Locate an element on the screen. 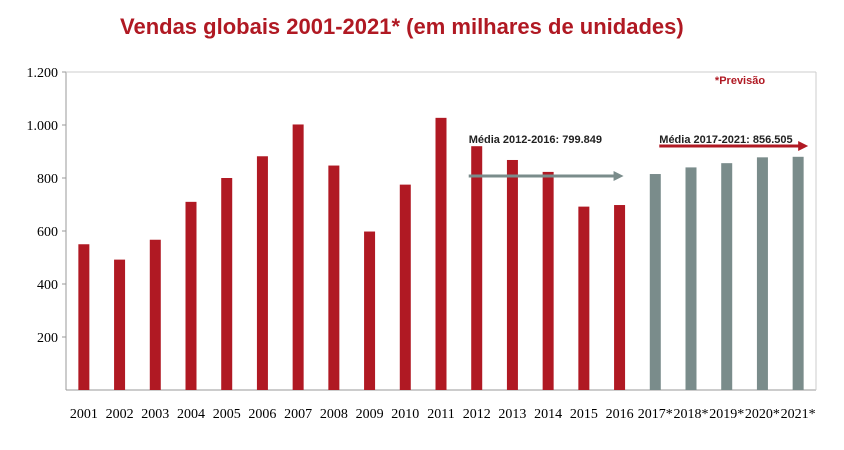  x-tick-2010: 2010 is located at coordinates (405, 414).